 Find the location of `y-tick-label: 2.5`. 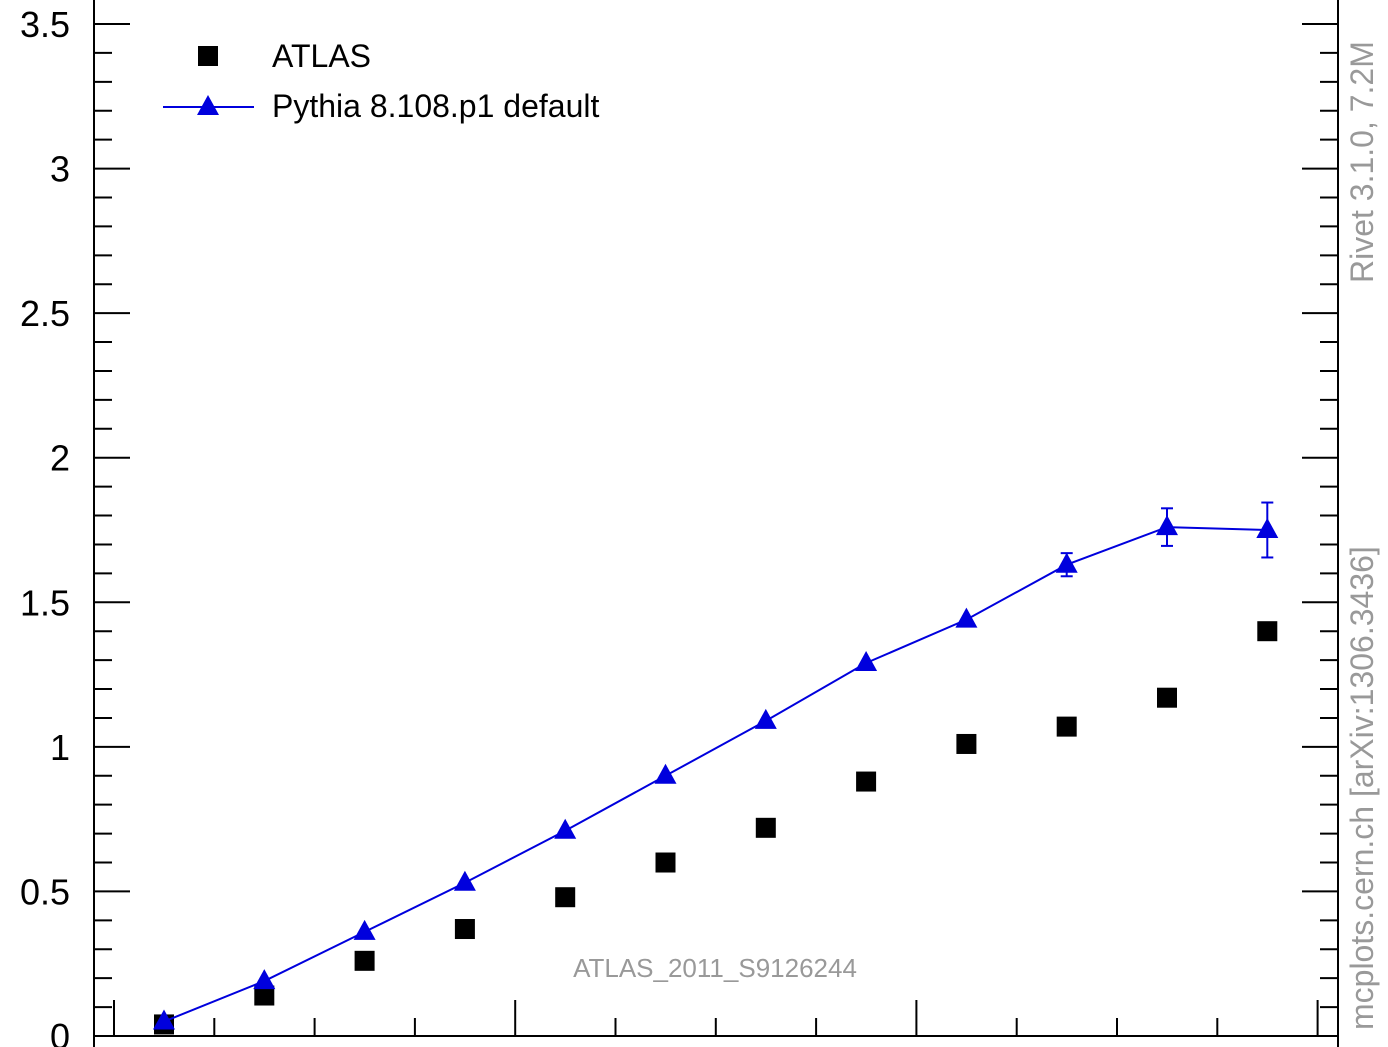

y-tick-label: 2.5 is located at coordinates (45, 313).